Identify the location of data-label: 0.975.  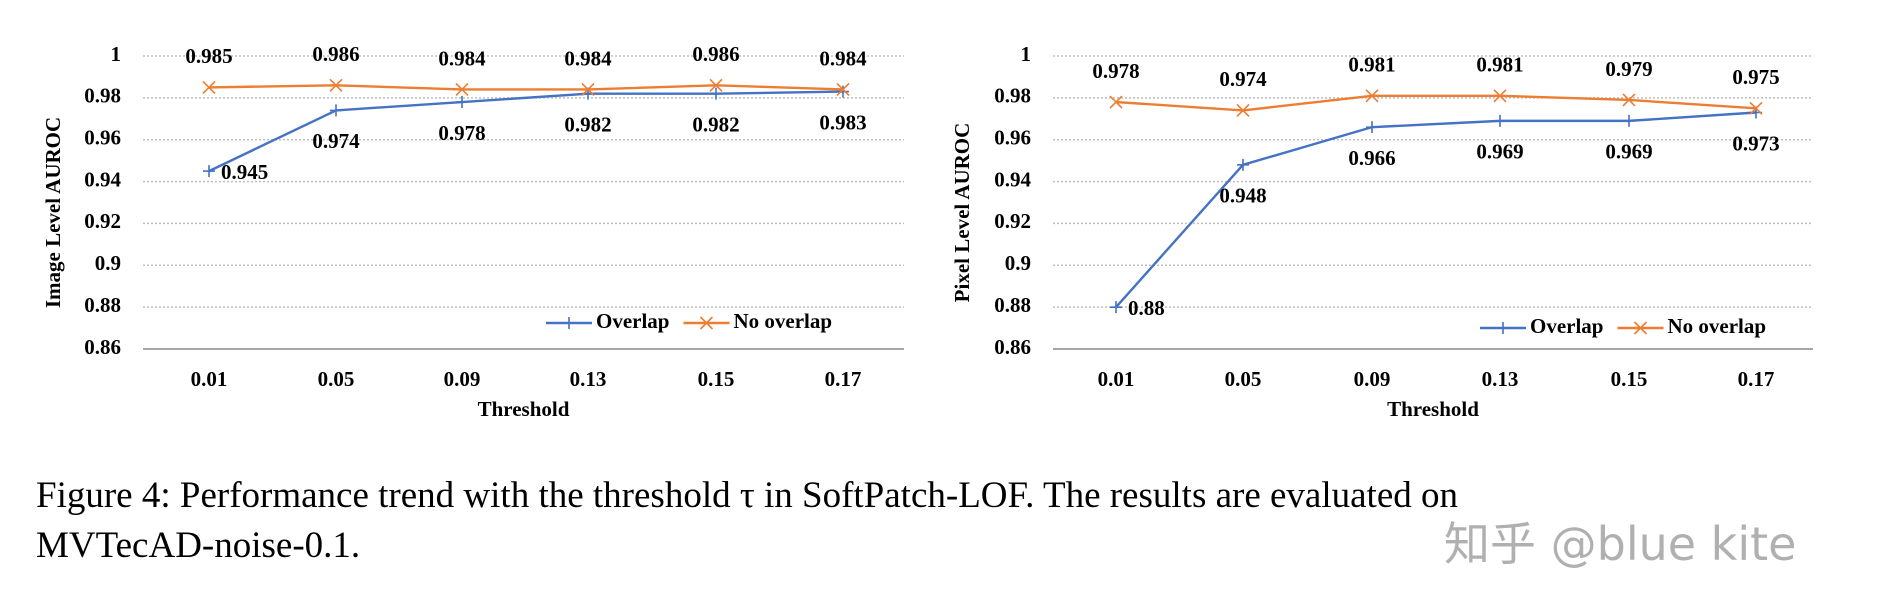
(1755, 77).